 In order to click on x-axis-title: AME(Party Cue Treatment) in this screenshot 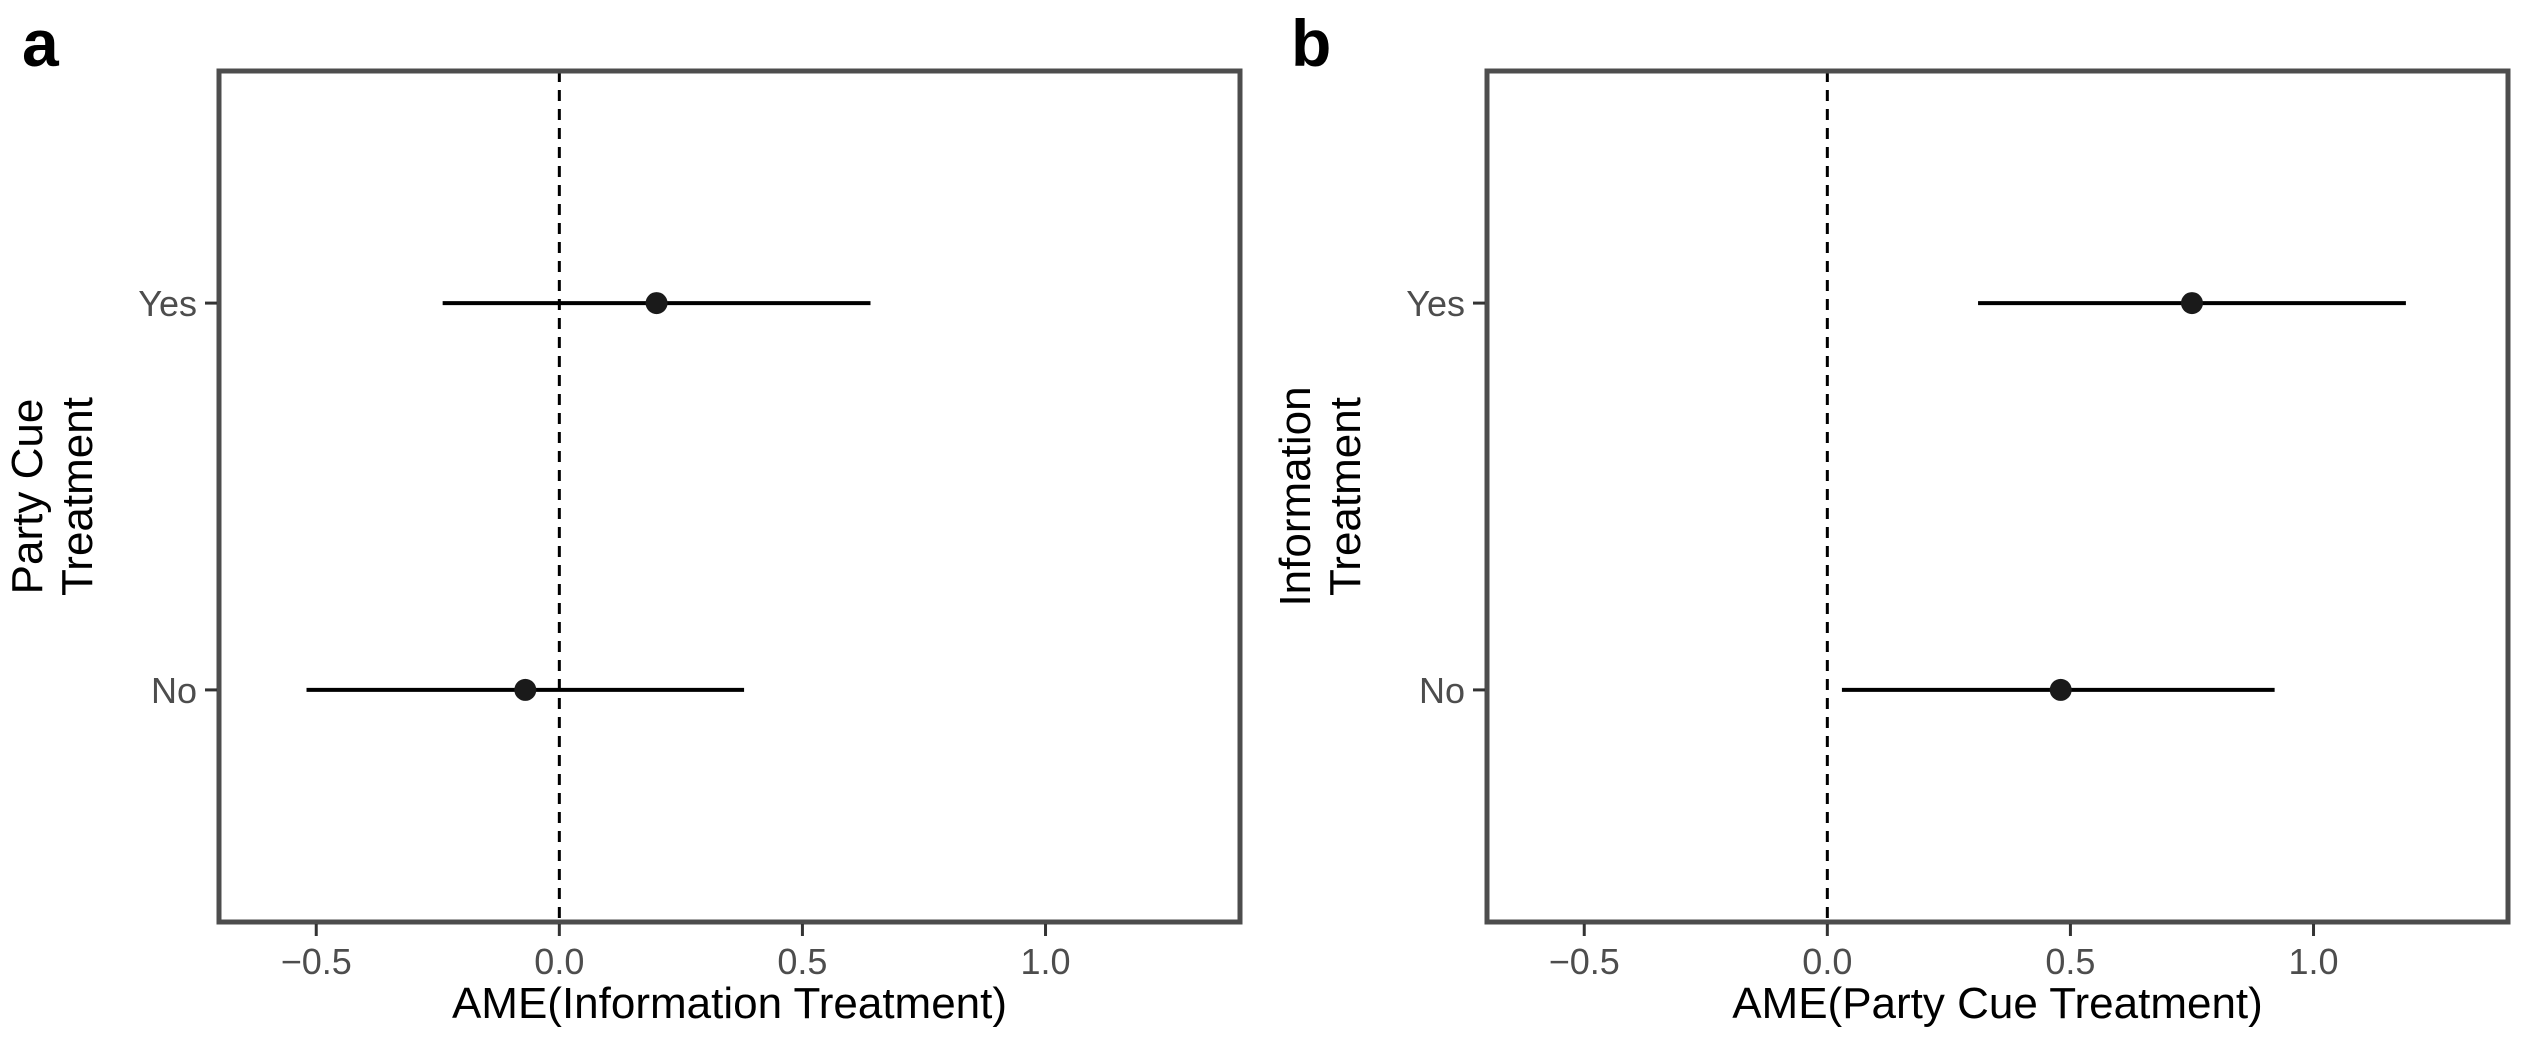, I will do `click(1997, 1003)`.